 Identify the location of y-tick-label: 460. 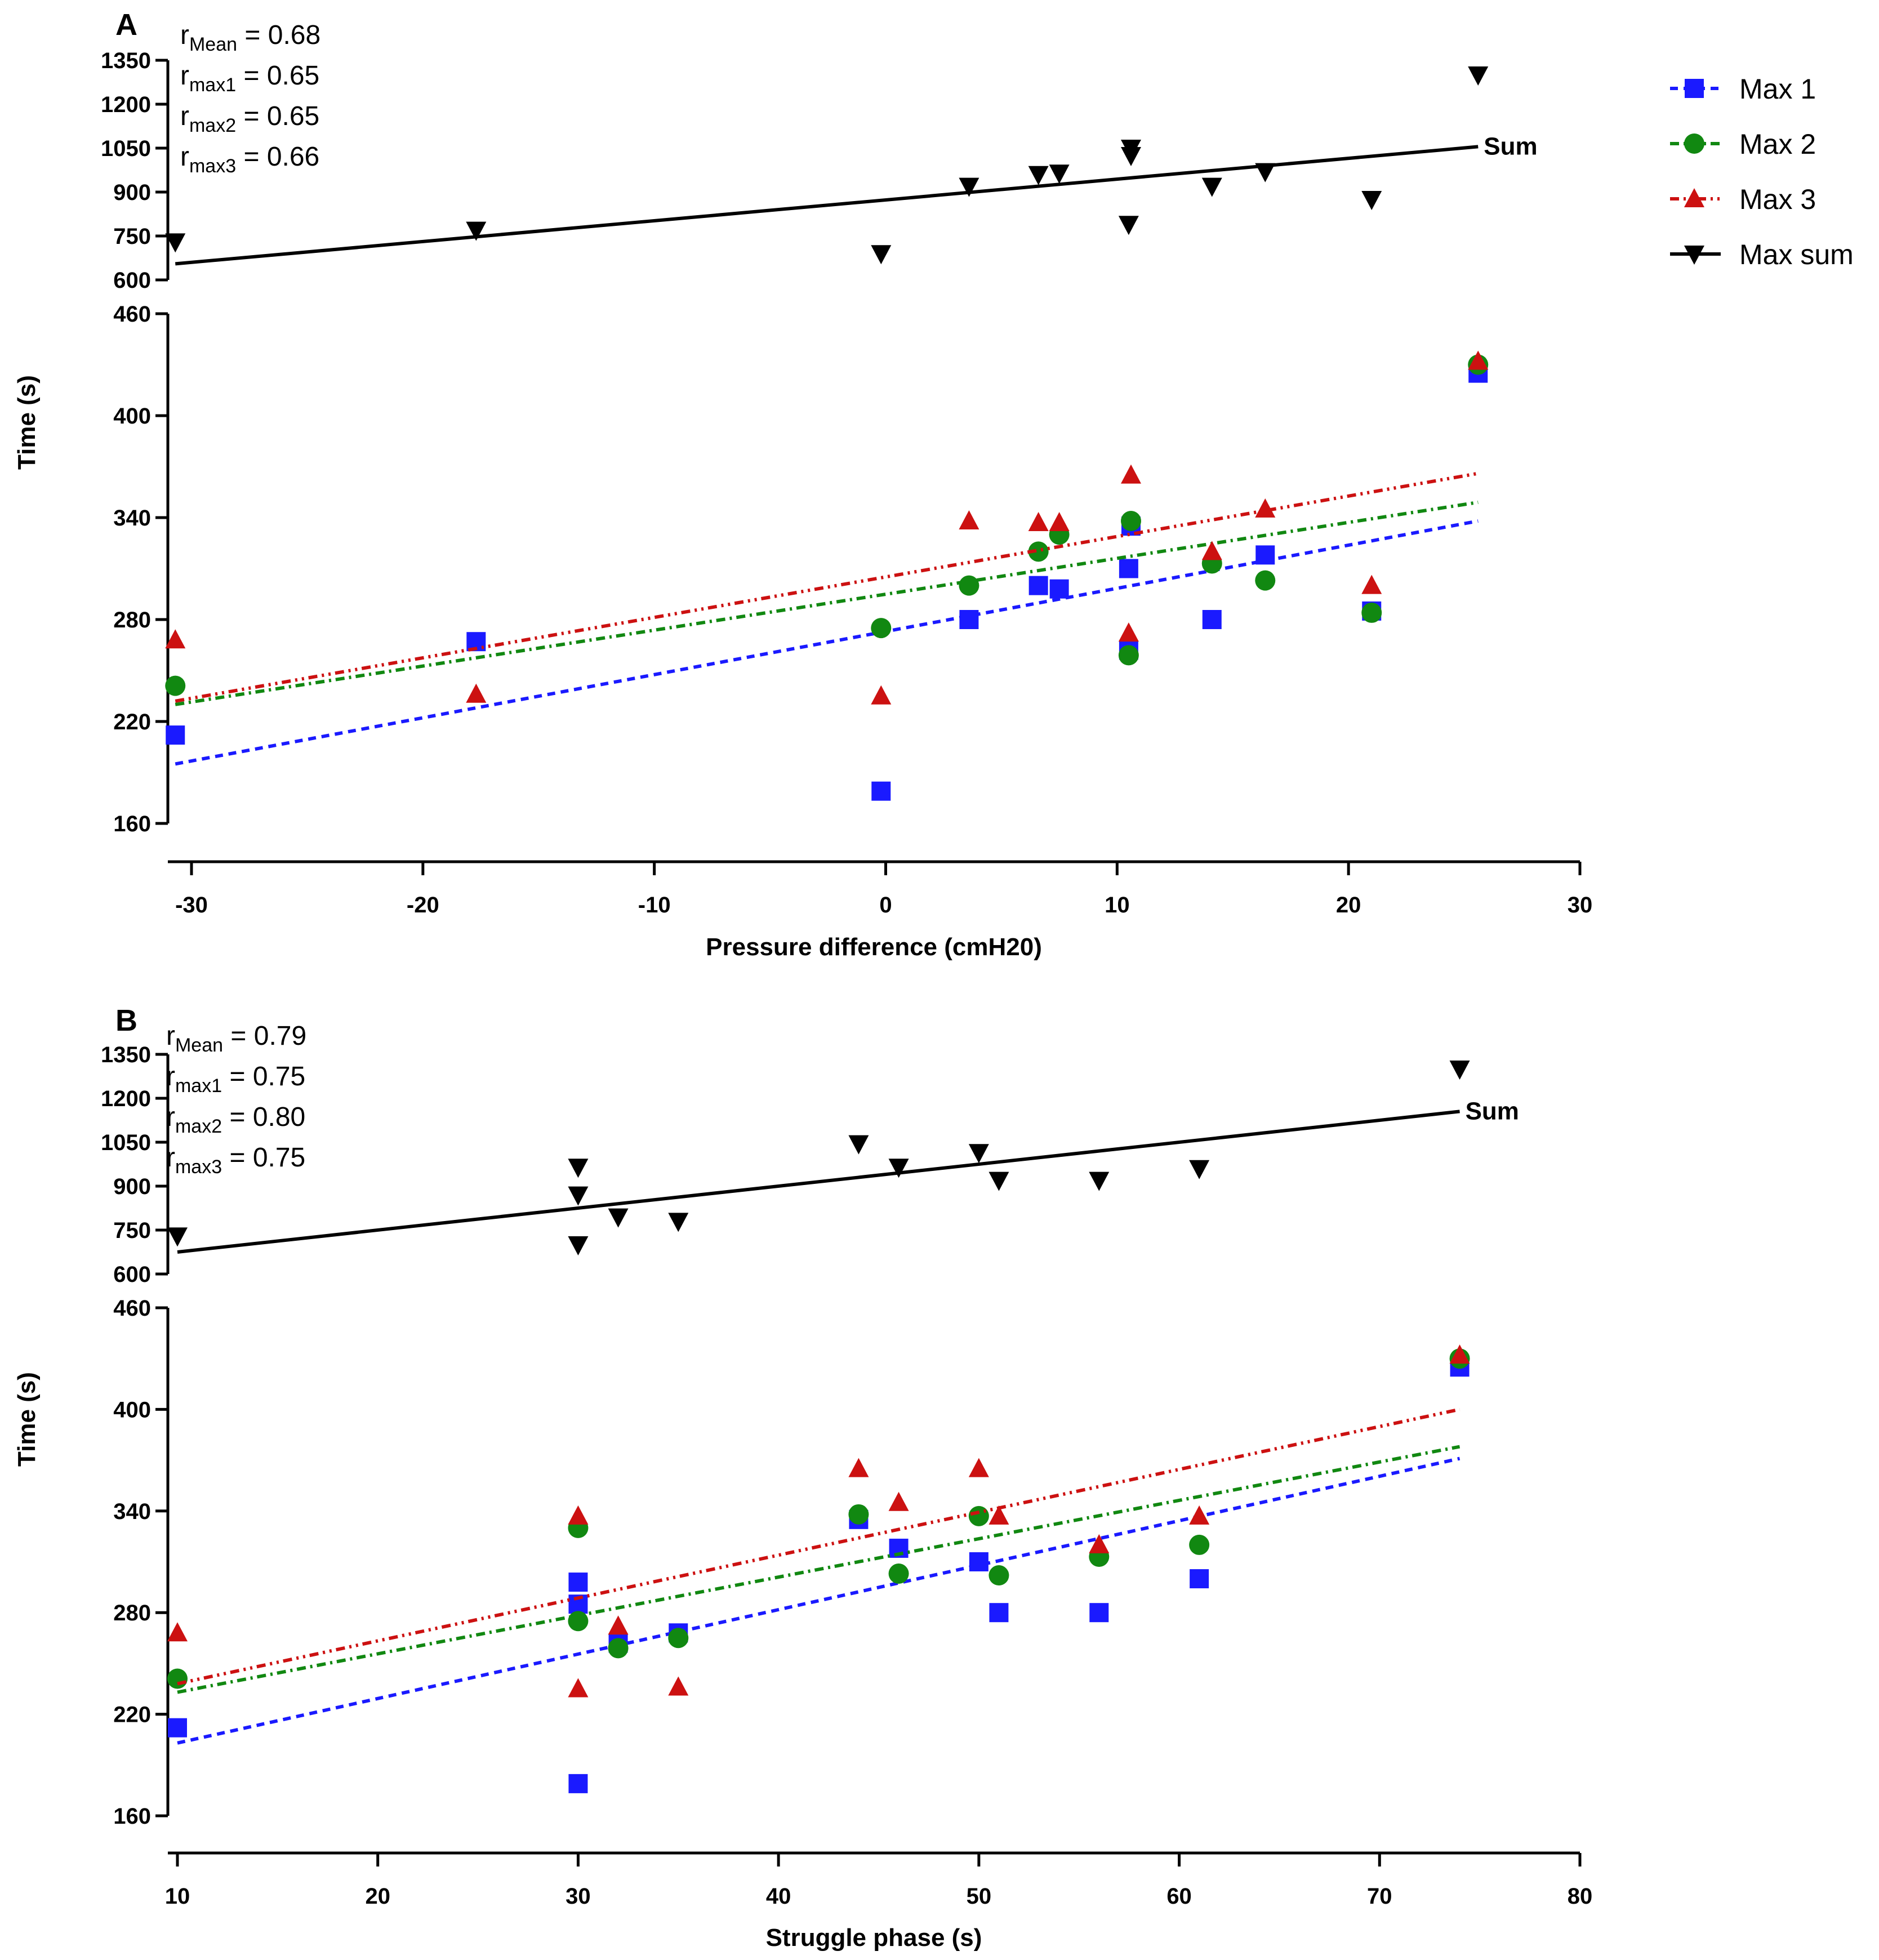
(132, 314).